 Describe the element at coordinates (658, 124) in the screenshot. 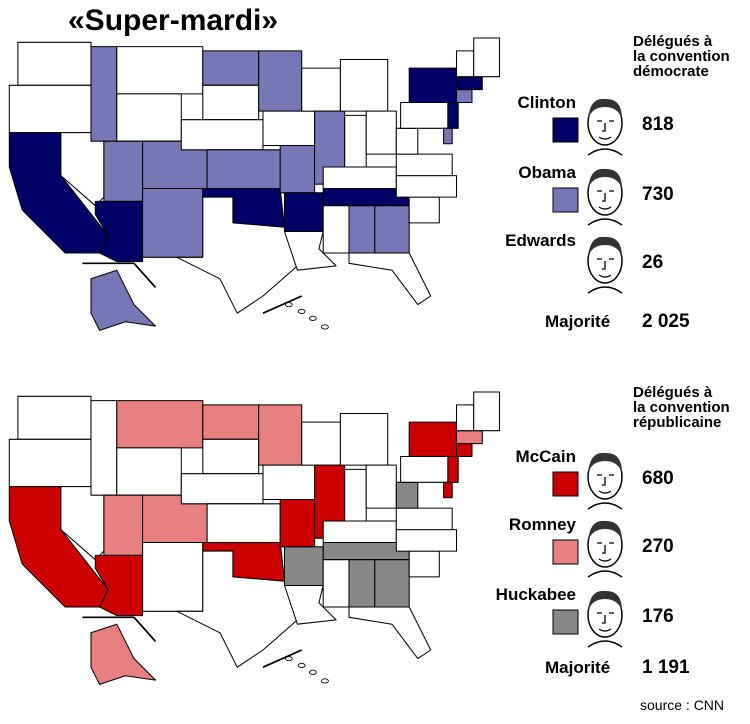

I see `delegate-count: 818` at that location.